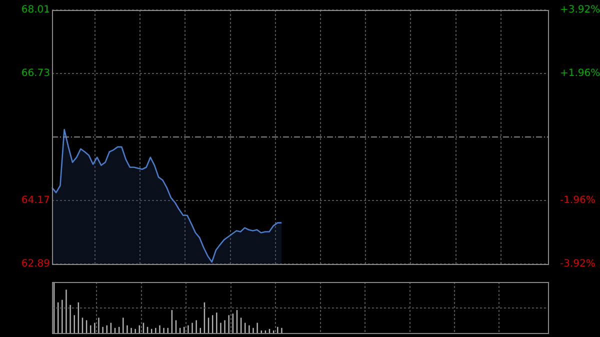  What do you see at coordinates (35, 200) in the screenshot?
I see `y-tick-label: 64.17` at bounding box center [35, 200].